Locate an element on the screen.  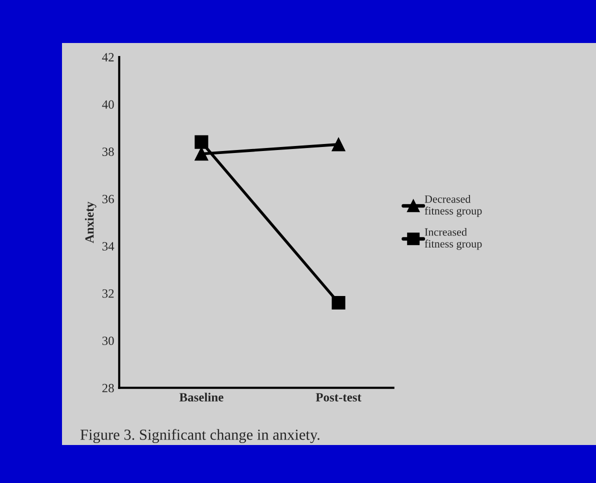
y-tick-label: 32 is located at coordinates (108, 293).